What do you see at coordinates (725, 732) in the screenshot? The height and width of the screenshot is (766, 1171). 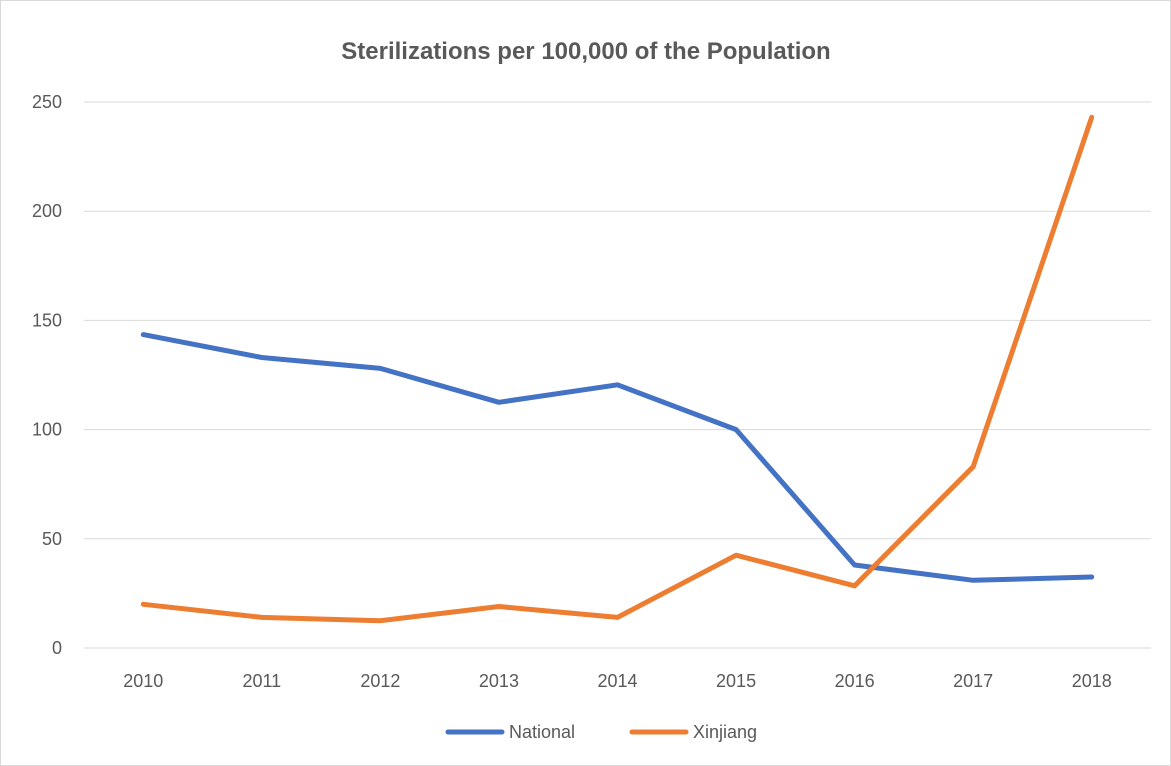 I see `legend-label-xinjiang: Xinjiang` at bounding box center [725, 732].